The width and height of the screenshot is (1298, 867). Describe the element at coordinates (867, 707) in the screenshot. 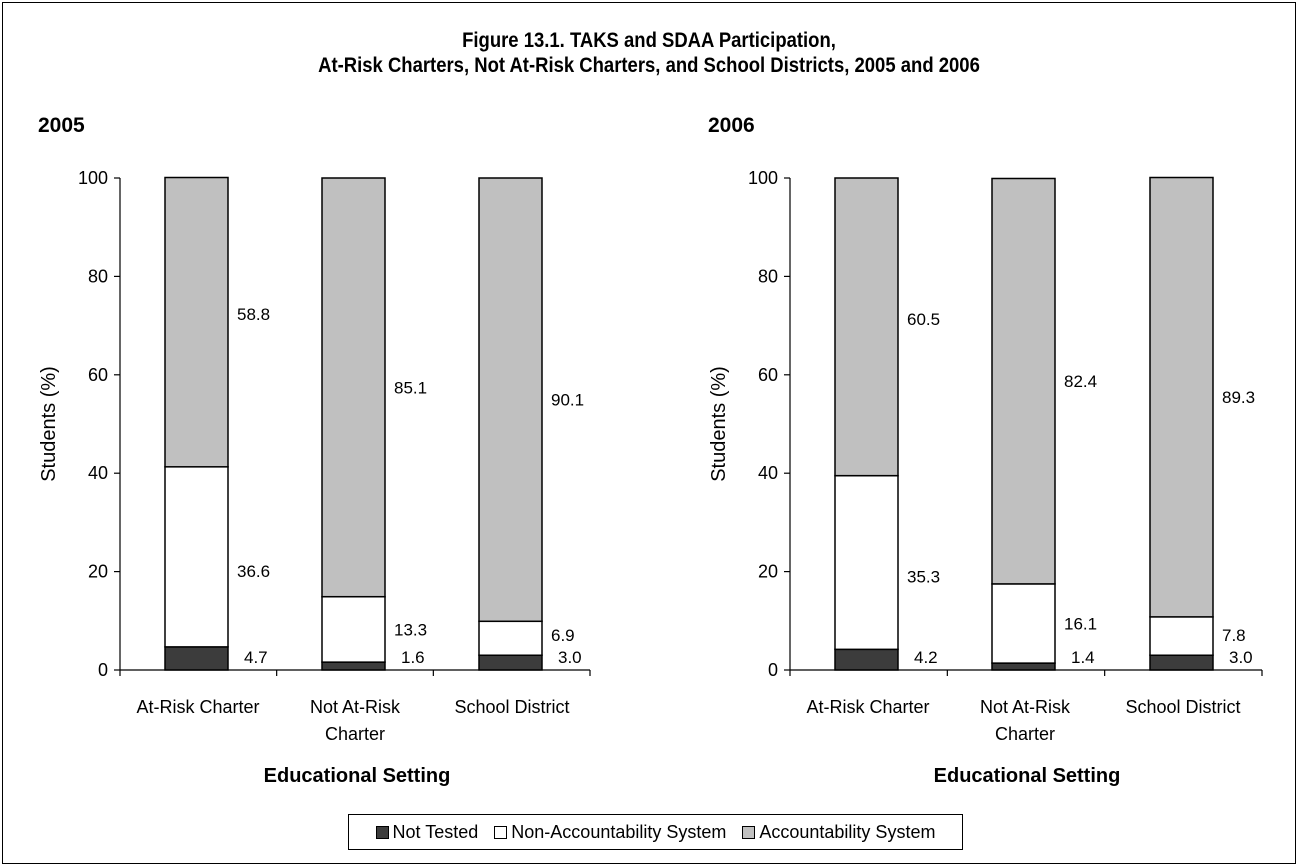

I see `panel-2006-category-label: At-Risk Charter` at that location.